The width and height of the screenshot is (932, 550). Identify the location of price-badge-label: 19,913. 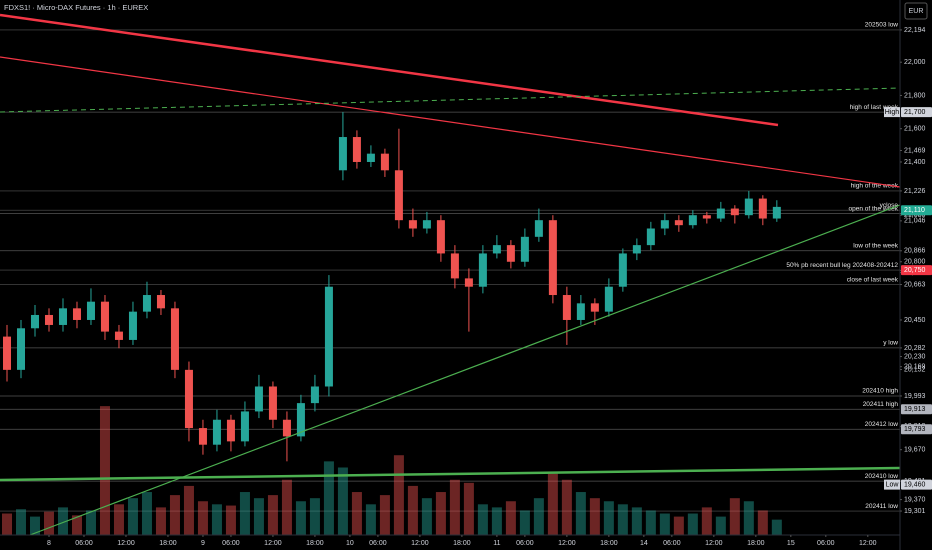
(915, 409).